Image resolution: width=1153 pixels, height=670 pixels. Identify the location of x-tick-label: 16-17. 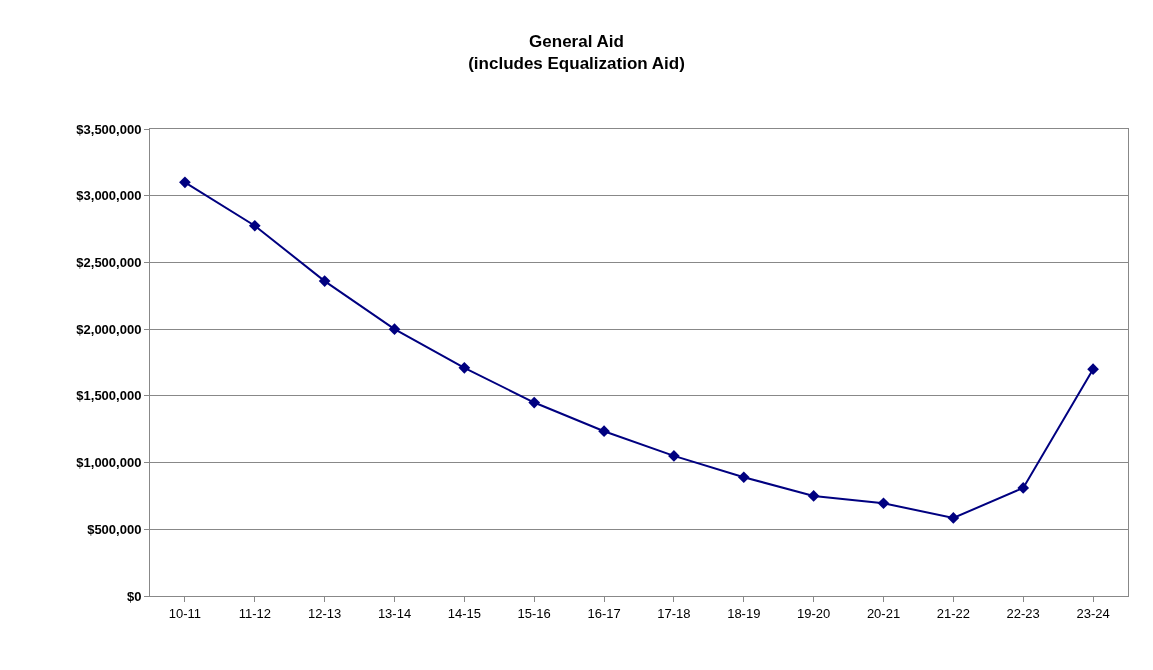
(604, 613).